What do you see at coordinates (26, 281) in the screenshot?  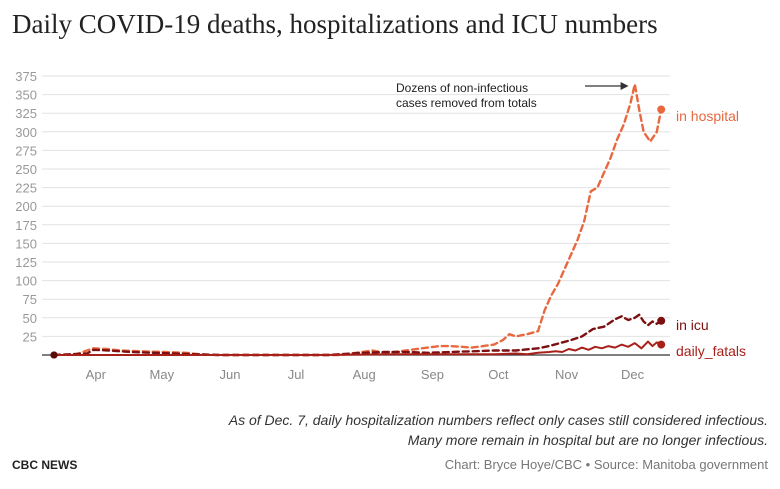 I see `y-tick-label: 100` at bounding box center [26, 281].